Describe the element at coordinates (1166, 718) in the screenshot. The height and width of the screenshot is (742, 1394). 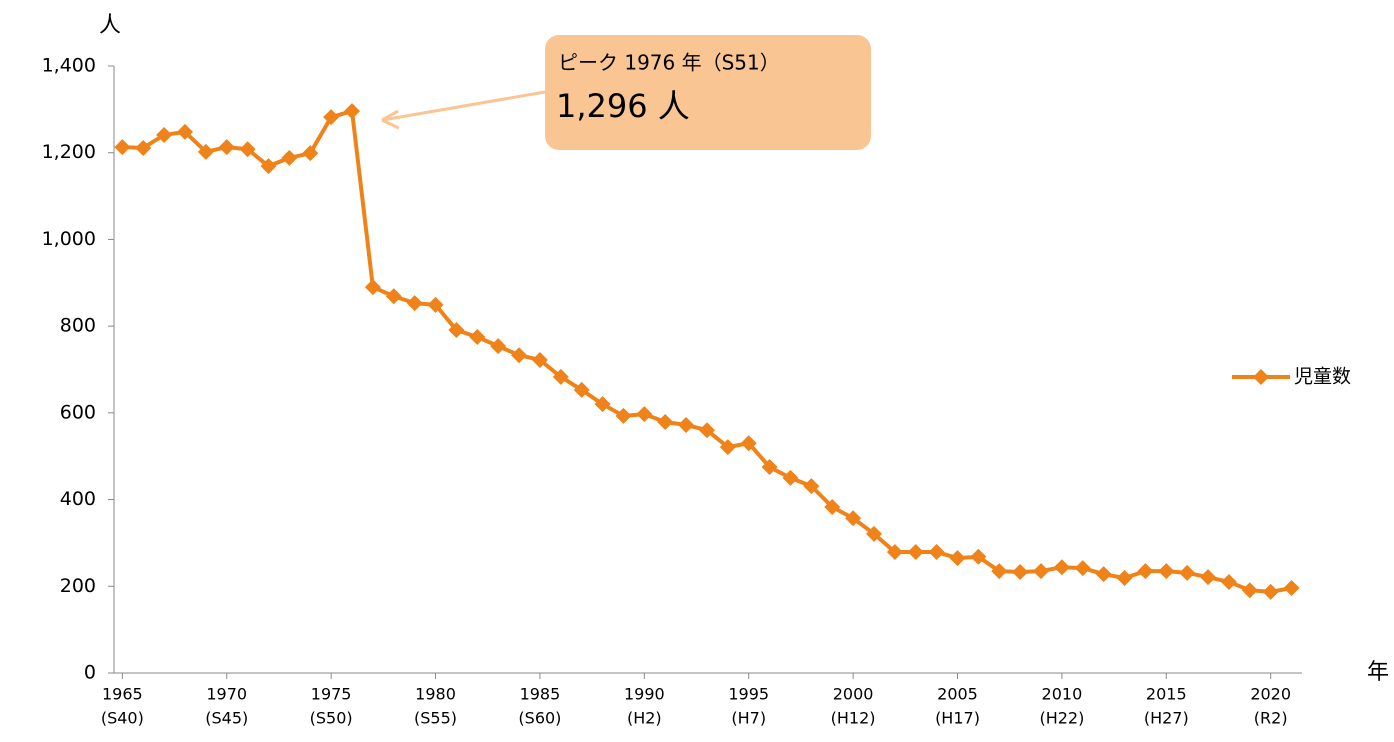
I see `x-tick-era-label: (H27)` at that location.